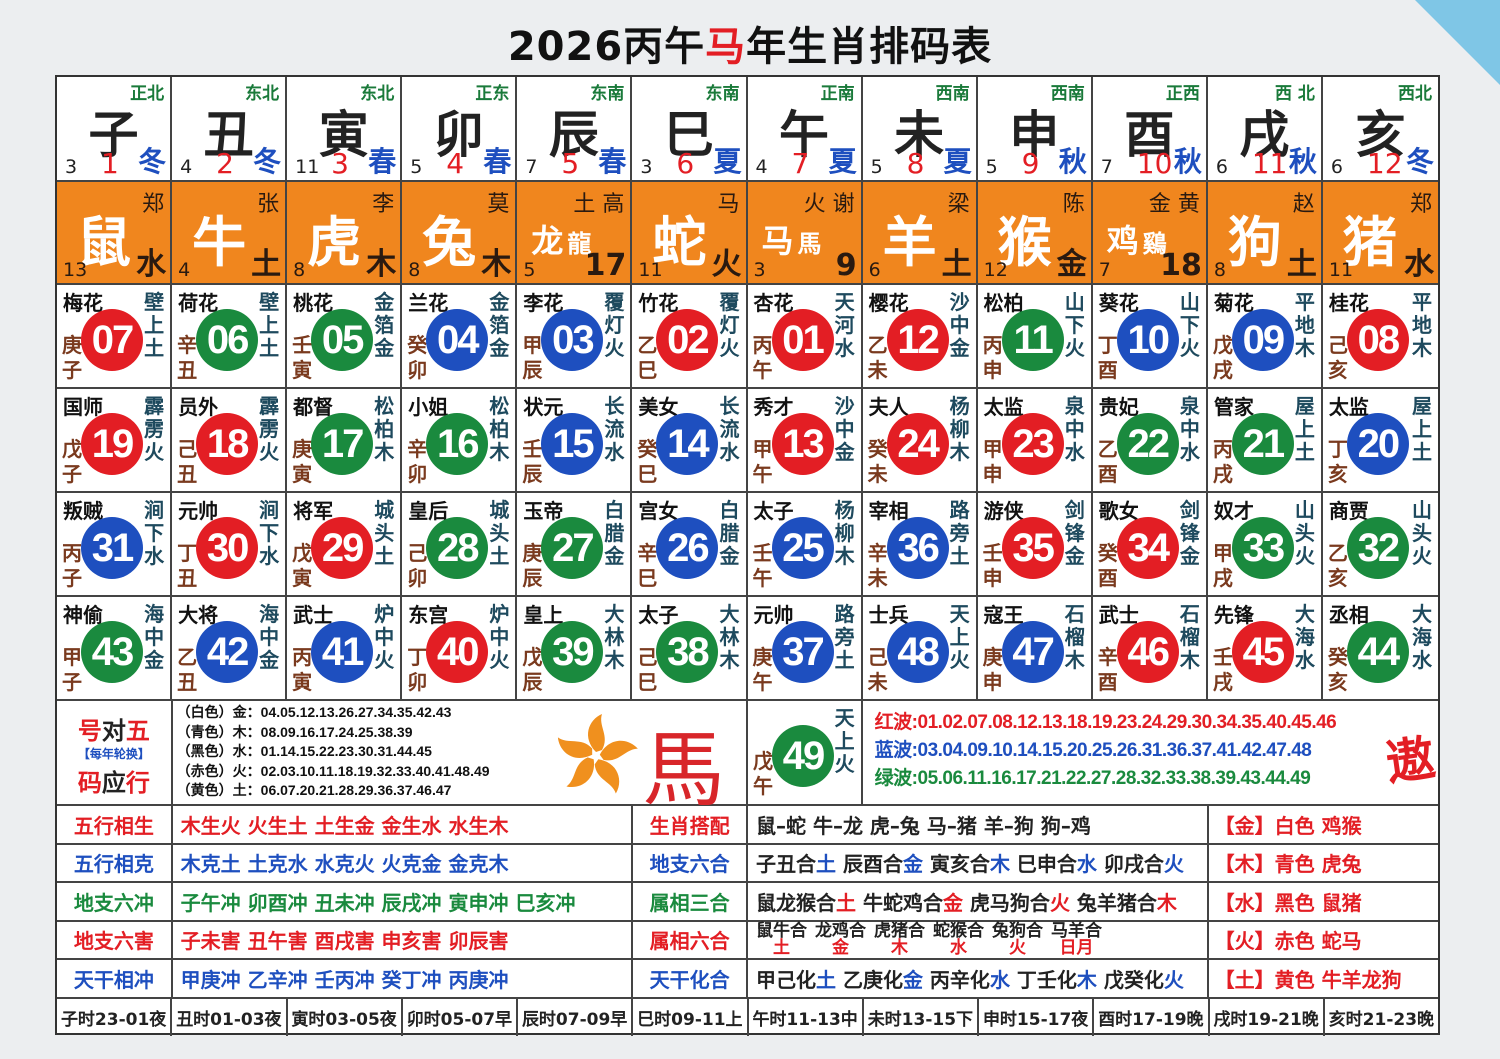 The height and width of the screenshot is (1059, 1500). What do you see at coordinates (917, 548) in the screenshot?
I see `number-ball: 36` at bounding box center [917, 548].